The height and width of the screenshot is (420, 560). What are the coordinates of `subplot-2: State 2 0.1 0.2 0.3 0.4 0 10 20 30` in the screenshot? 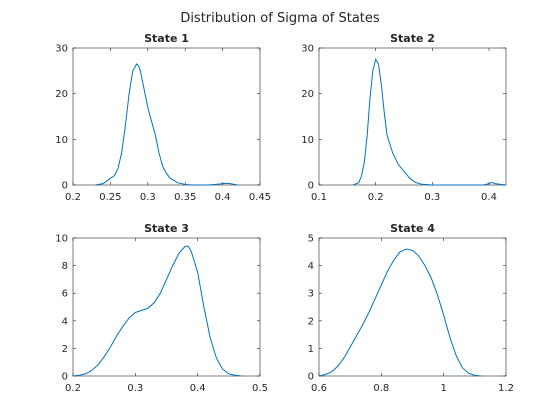 It's located at (404, 117).